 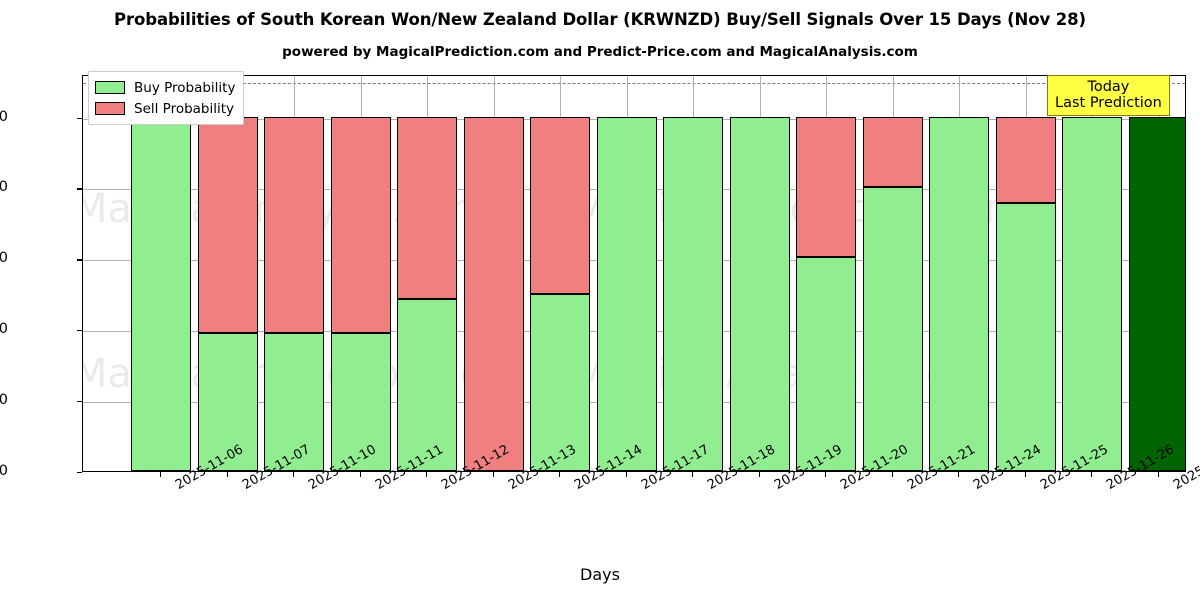 What do you see at coordinates (4, 471) in the screenshot?
I see `y-tick-label: 0` at bounding box center [4, 471].